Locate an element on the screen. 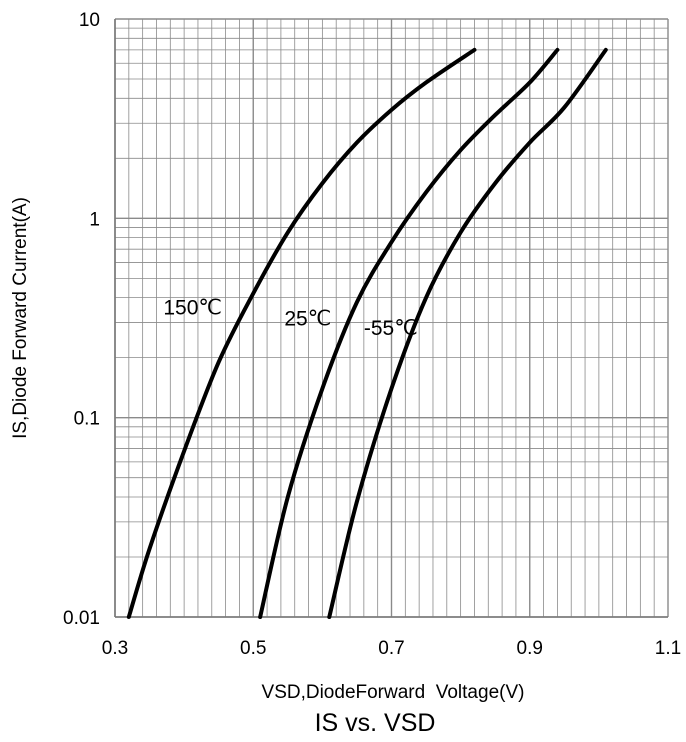  series-label: 25℃ is located at coordinates (307, 318).